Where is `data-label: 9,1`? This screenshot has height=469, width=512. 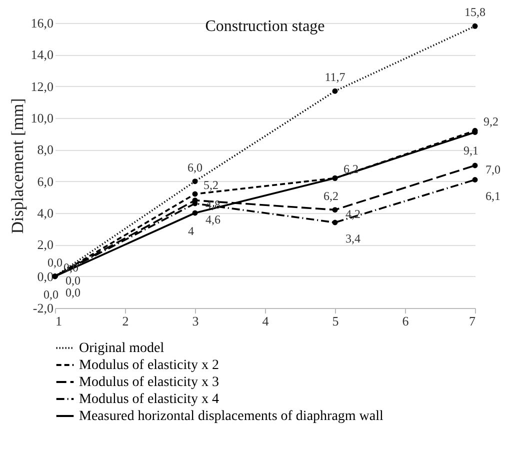 data-label: 9,1 is located at coordinates (471, 150).